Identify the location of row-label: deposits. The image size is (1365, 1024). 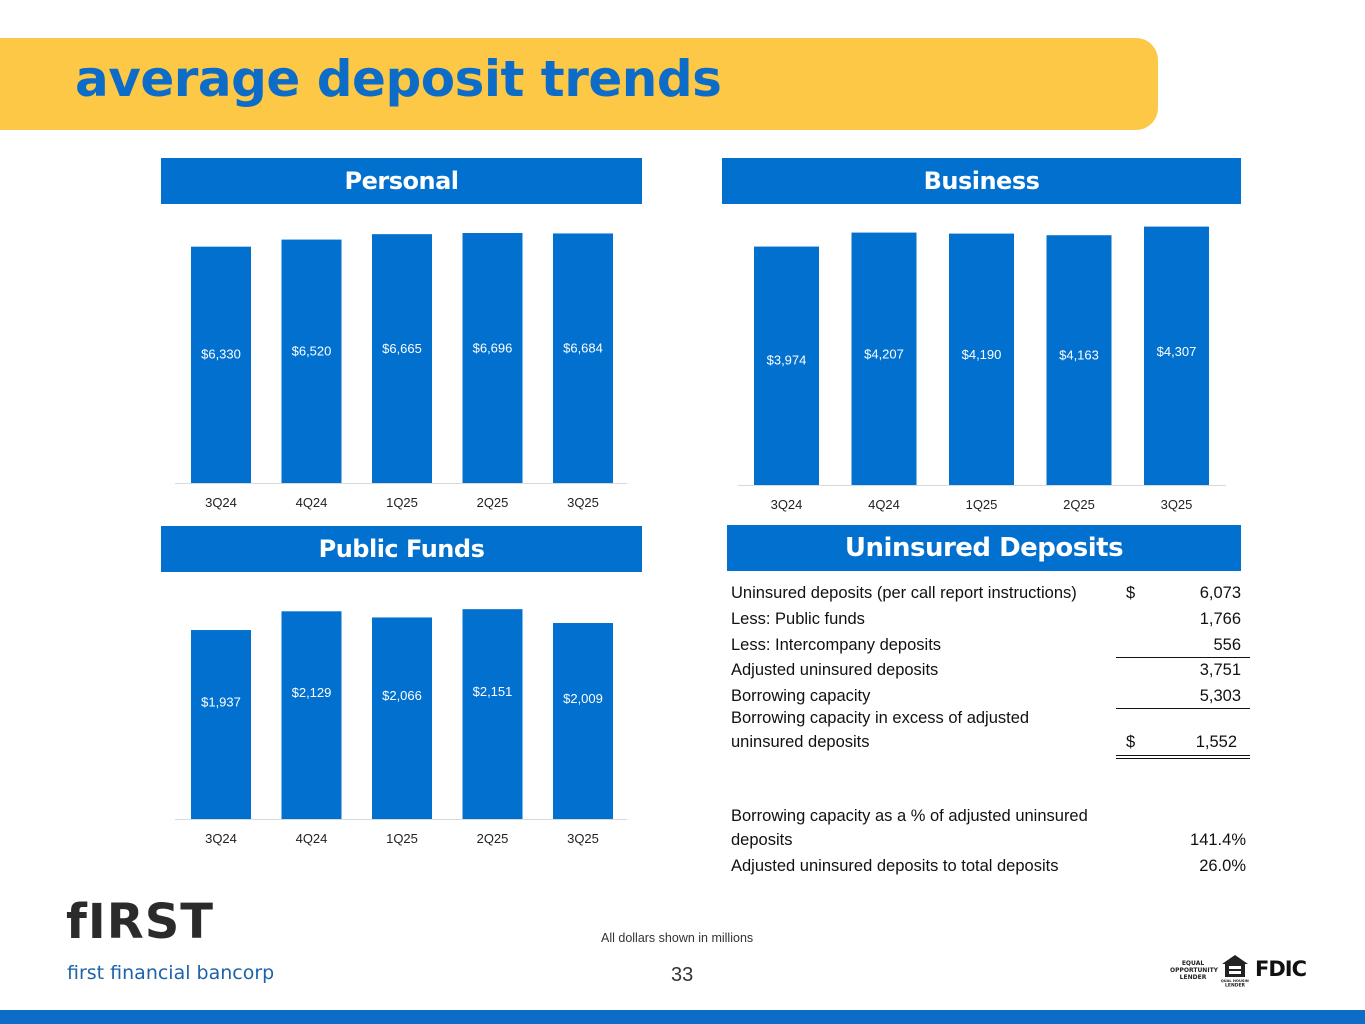
(762, 840).